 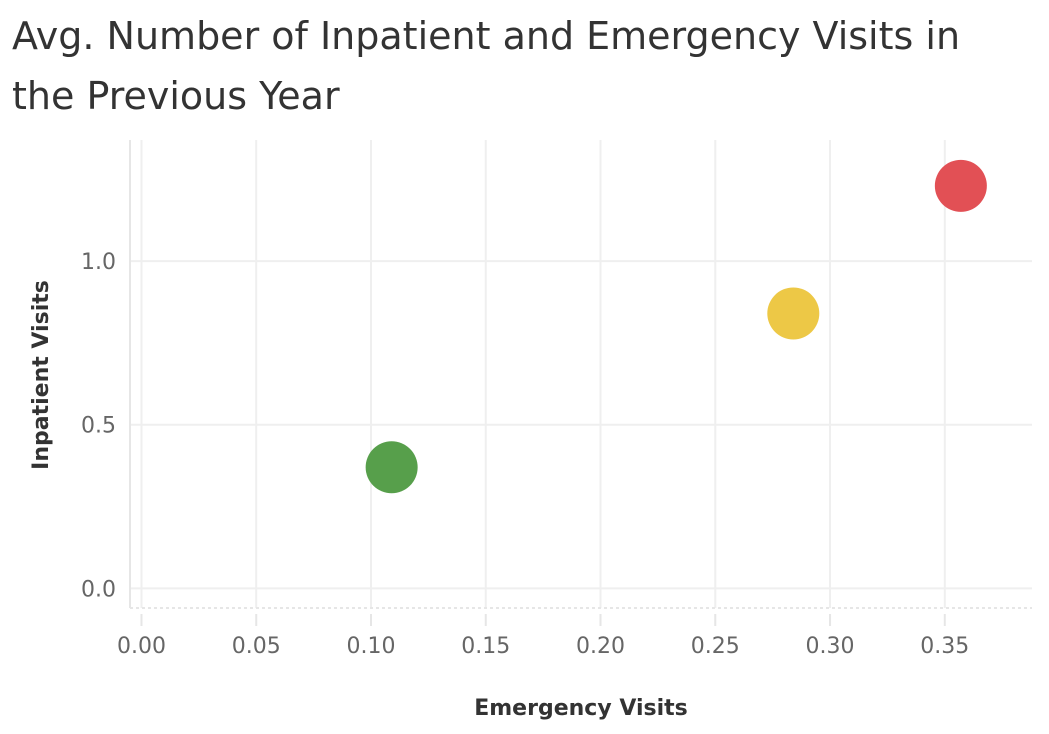 I want to click on x-axis-title: Emergency Visits, so click(x=581, y=708).